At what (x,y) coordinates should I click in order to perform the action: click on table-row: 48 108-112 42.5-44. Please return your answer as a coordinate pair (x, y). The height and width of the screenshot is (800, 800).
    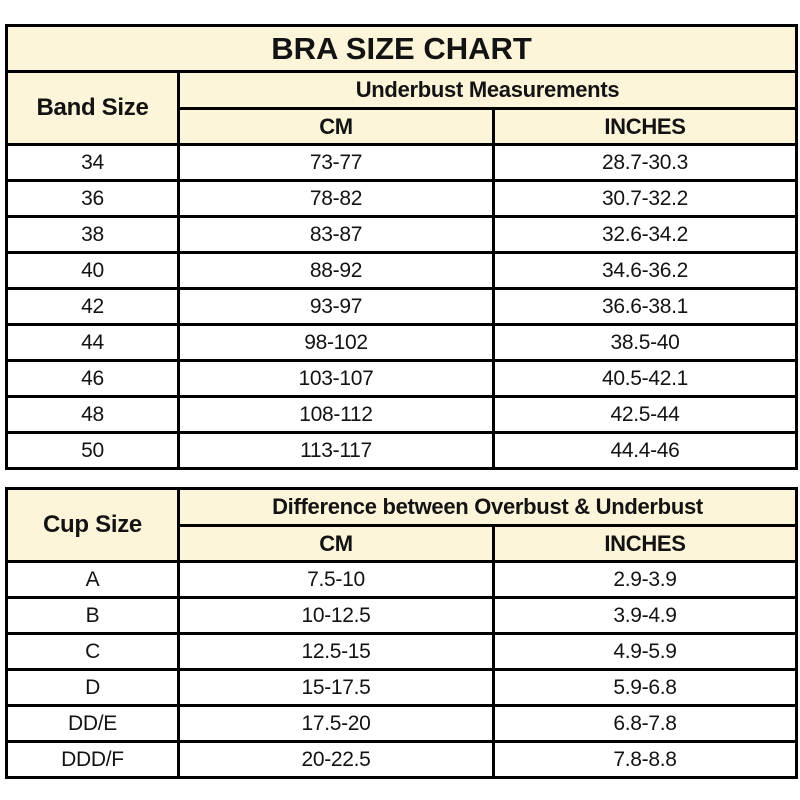
    Looking at the image, I should click on (401, 414).